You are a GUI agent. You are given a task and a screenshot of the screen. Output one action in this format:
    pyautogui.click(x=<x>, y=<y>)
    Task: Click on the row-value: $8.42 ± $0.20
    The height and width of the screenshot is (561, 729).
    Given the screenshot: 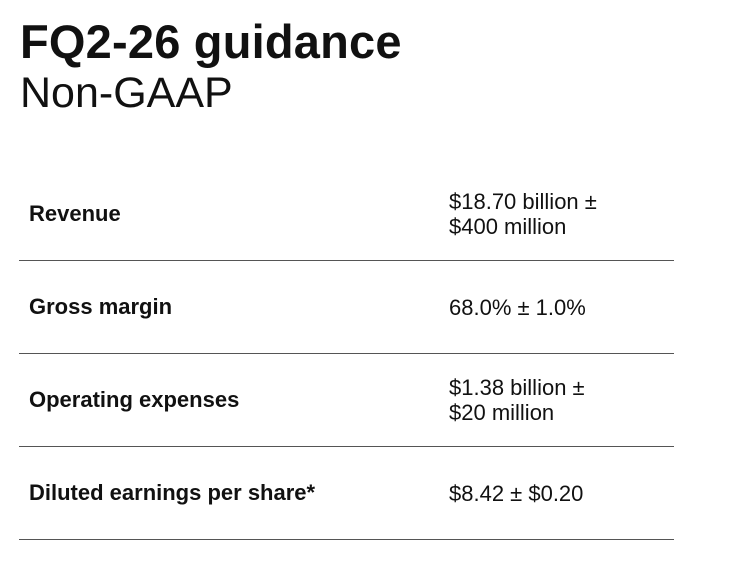 What is the action you would take?
    pyautogui.click(x=559, y=493)
    